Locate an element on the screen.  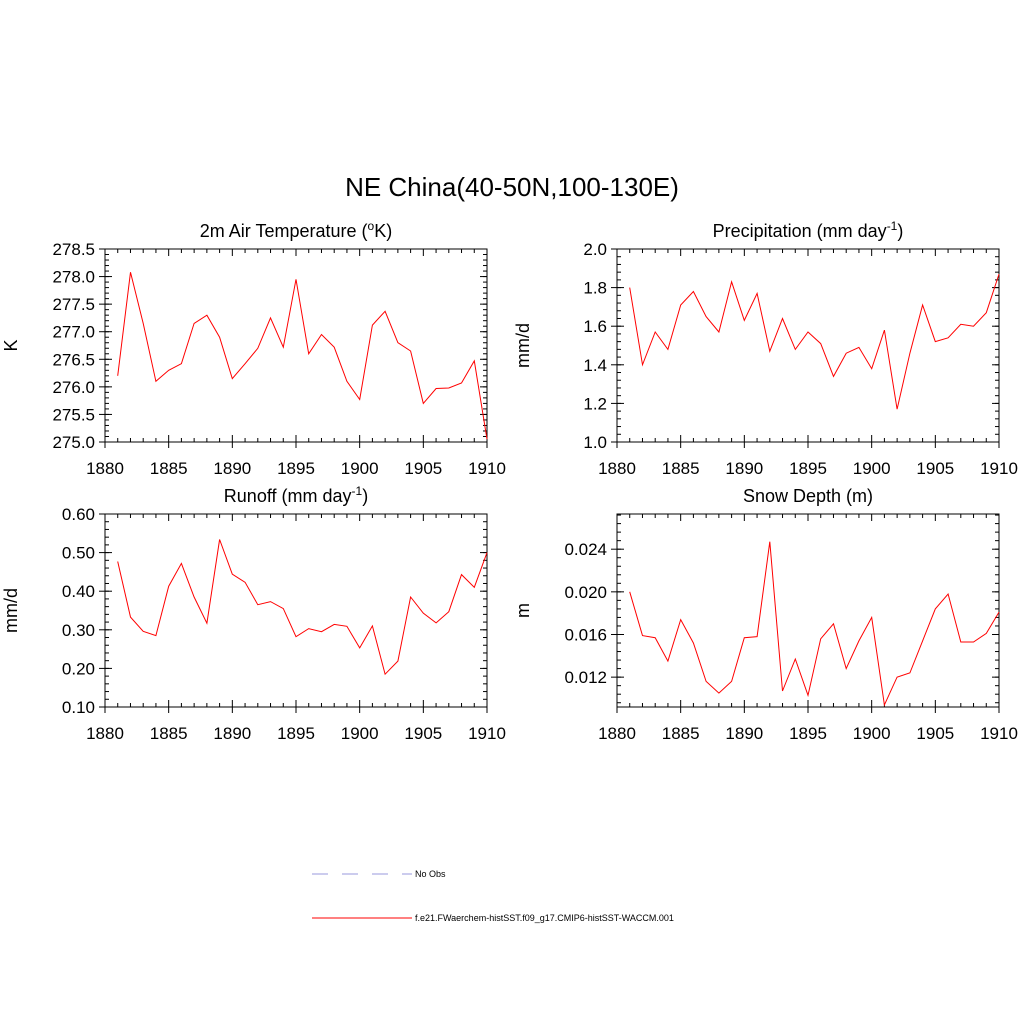
precipitation-y-tick-label: 1.8 is located at coordinates (595, 288).